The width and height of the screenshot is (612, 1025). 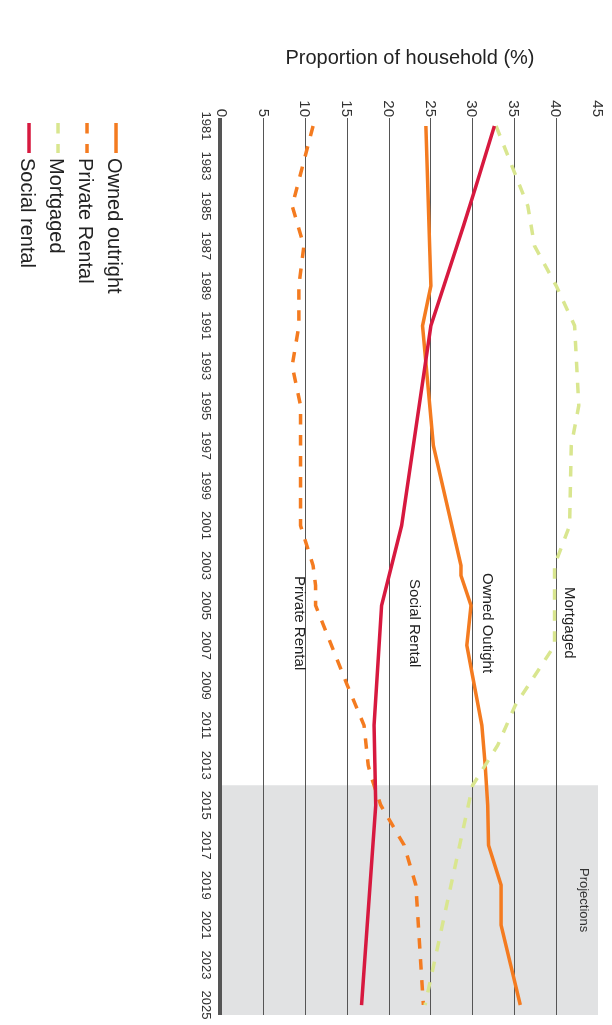 I want to click on x-tick-label: 0, so click(x=222, y=112).